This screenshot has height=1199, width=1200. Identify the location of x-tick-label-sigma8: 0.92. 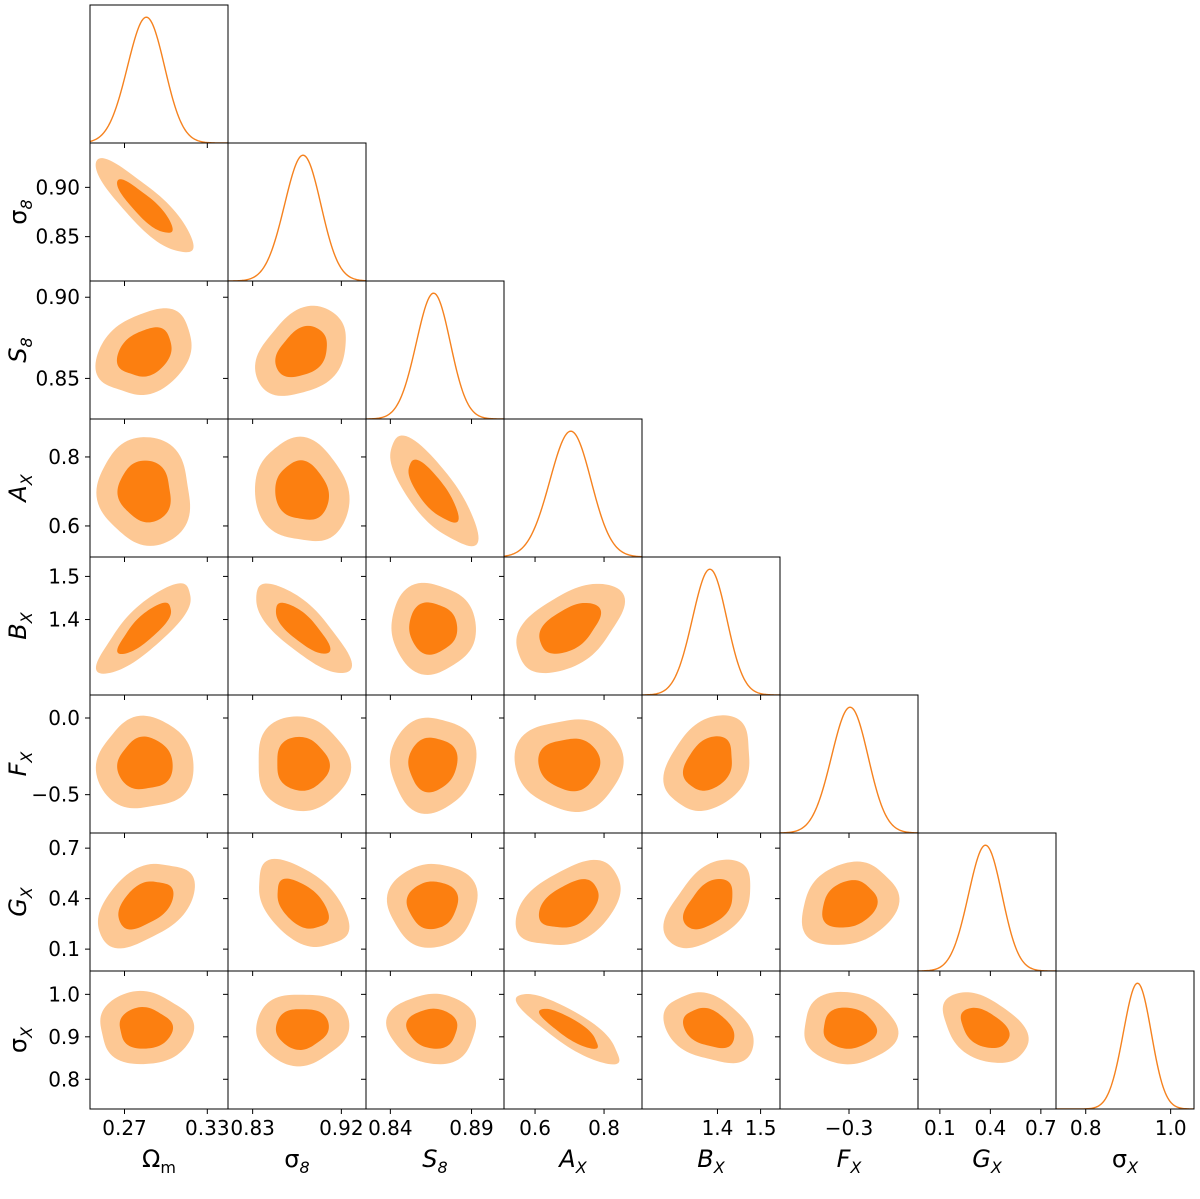
(341, 1128).